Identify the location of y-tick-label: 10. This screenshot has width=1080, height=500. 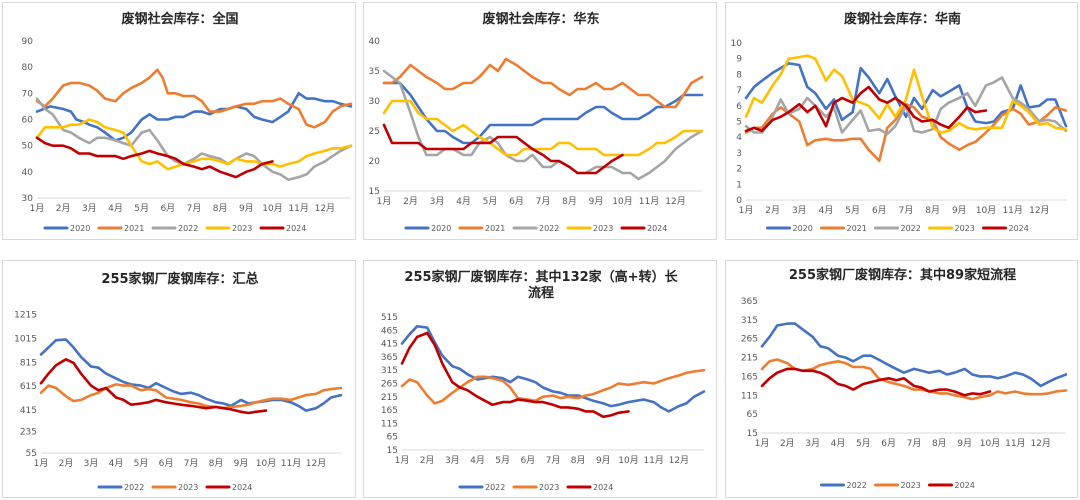
(737, 44).